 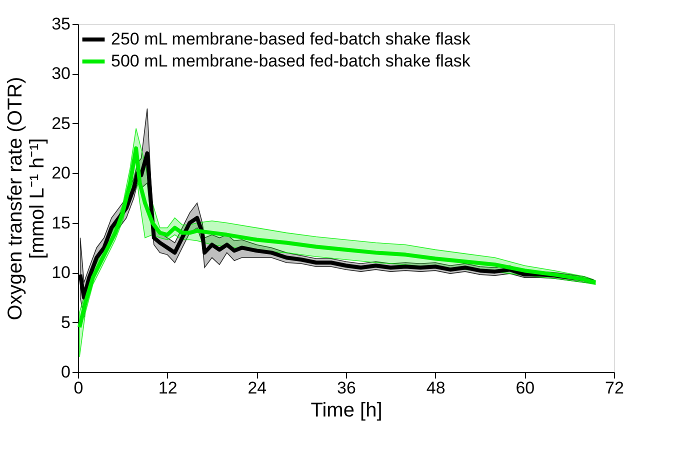 I want to click on x-tick-label: 48, so click(x=436, y=388).